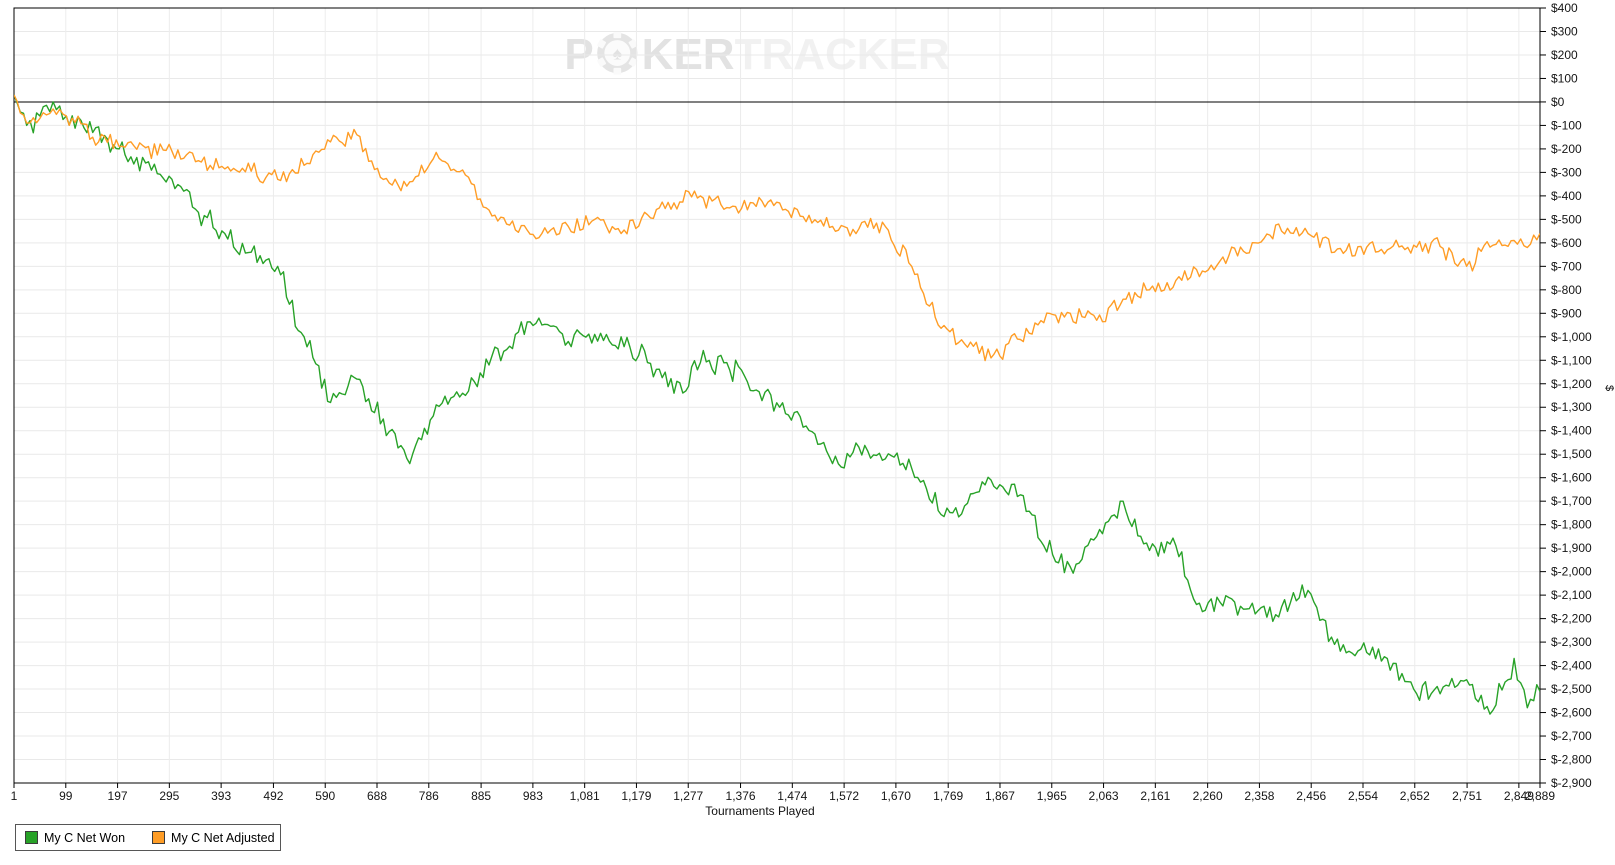 The image size is (1615, 865). I want to click on svg-text: $-2,800, so click(1571, 760).